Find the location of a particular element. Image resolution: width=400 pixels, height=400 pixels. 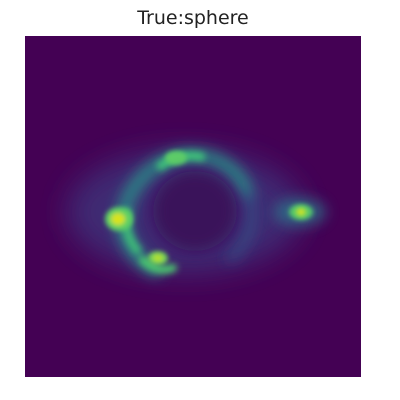

ring-interior is located at coordinates (195, 211).